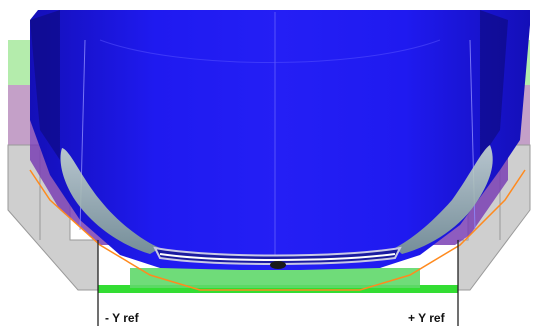 Image resolution: width=538 pixels, height=326 pixels. What do you see at coordinates (19, 62) in the screenshot?
I see `left-green-zone` at bounding box center [19, 62].